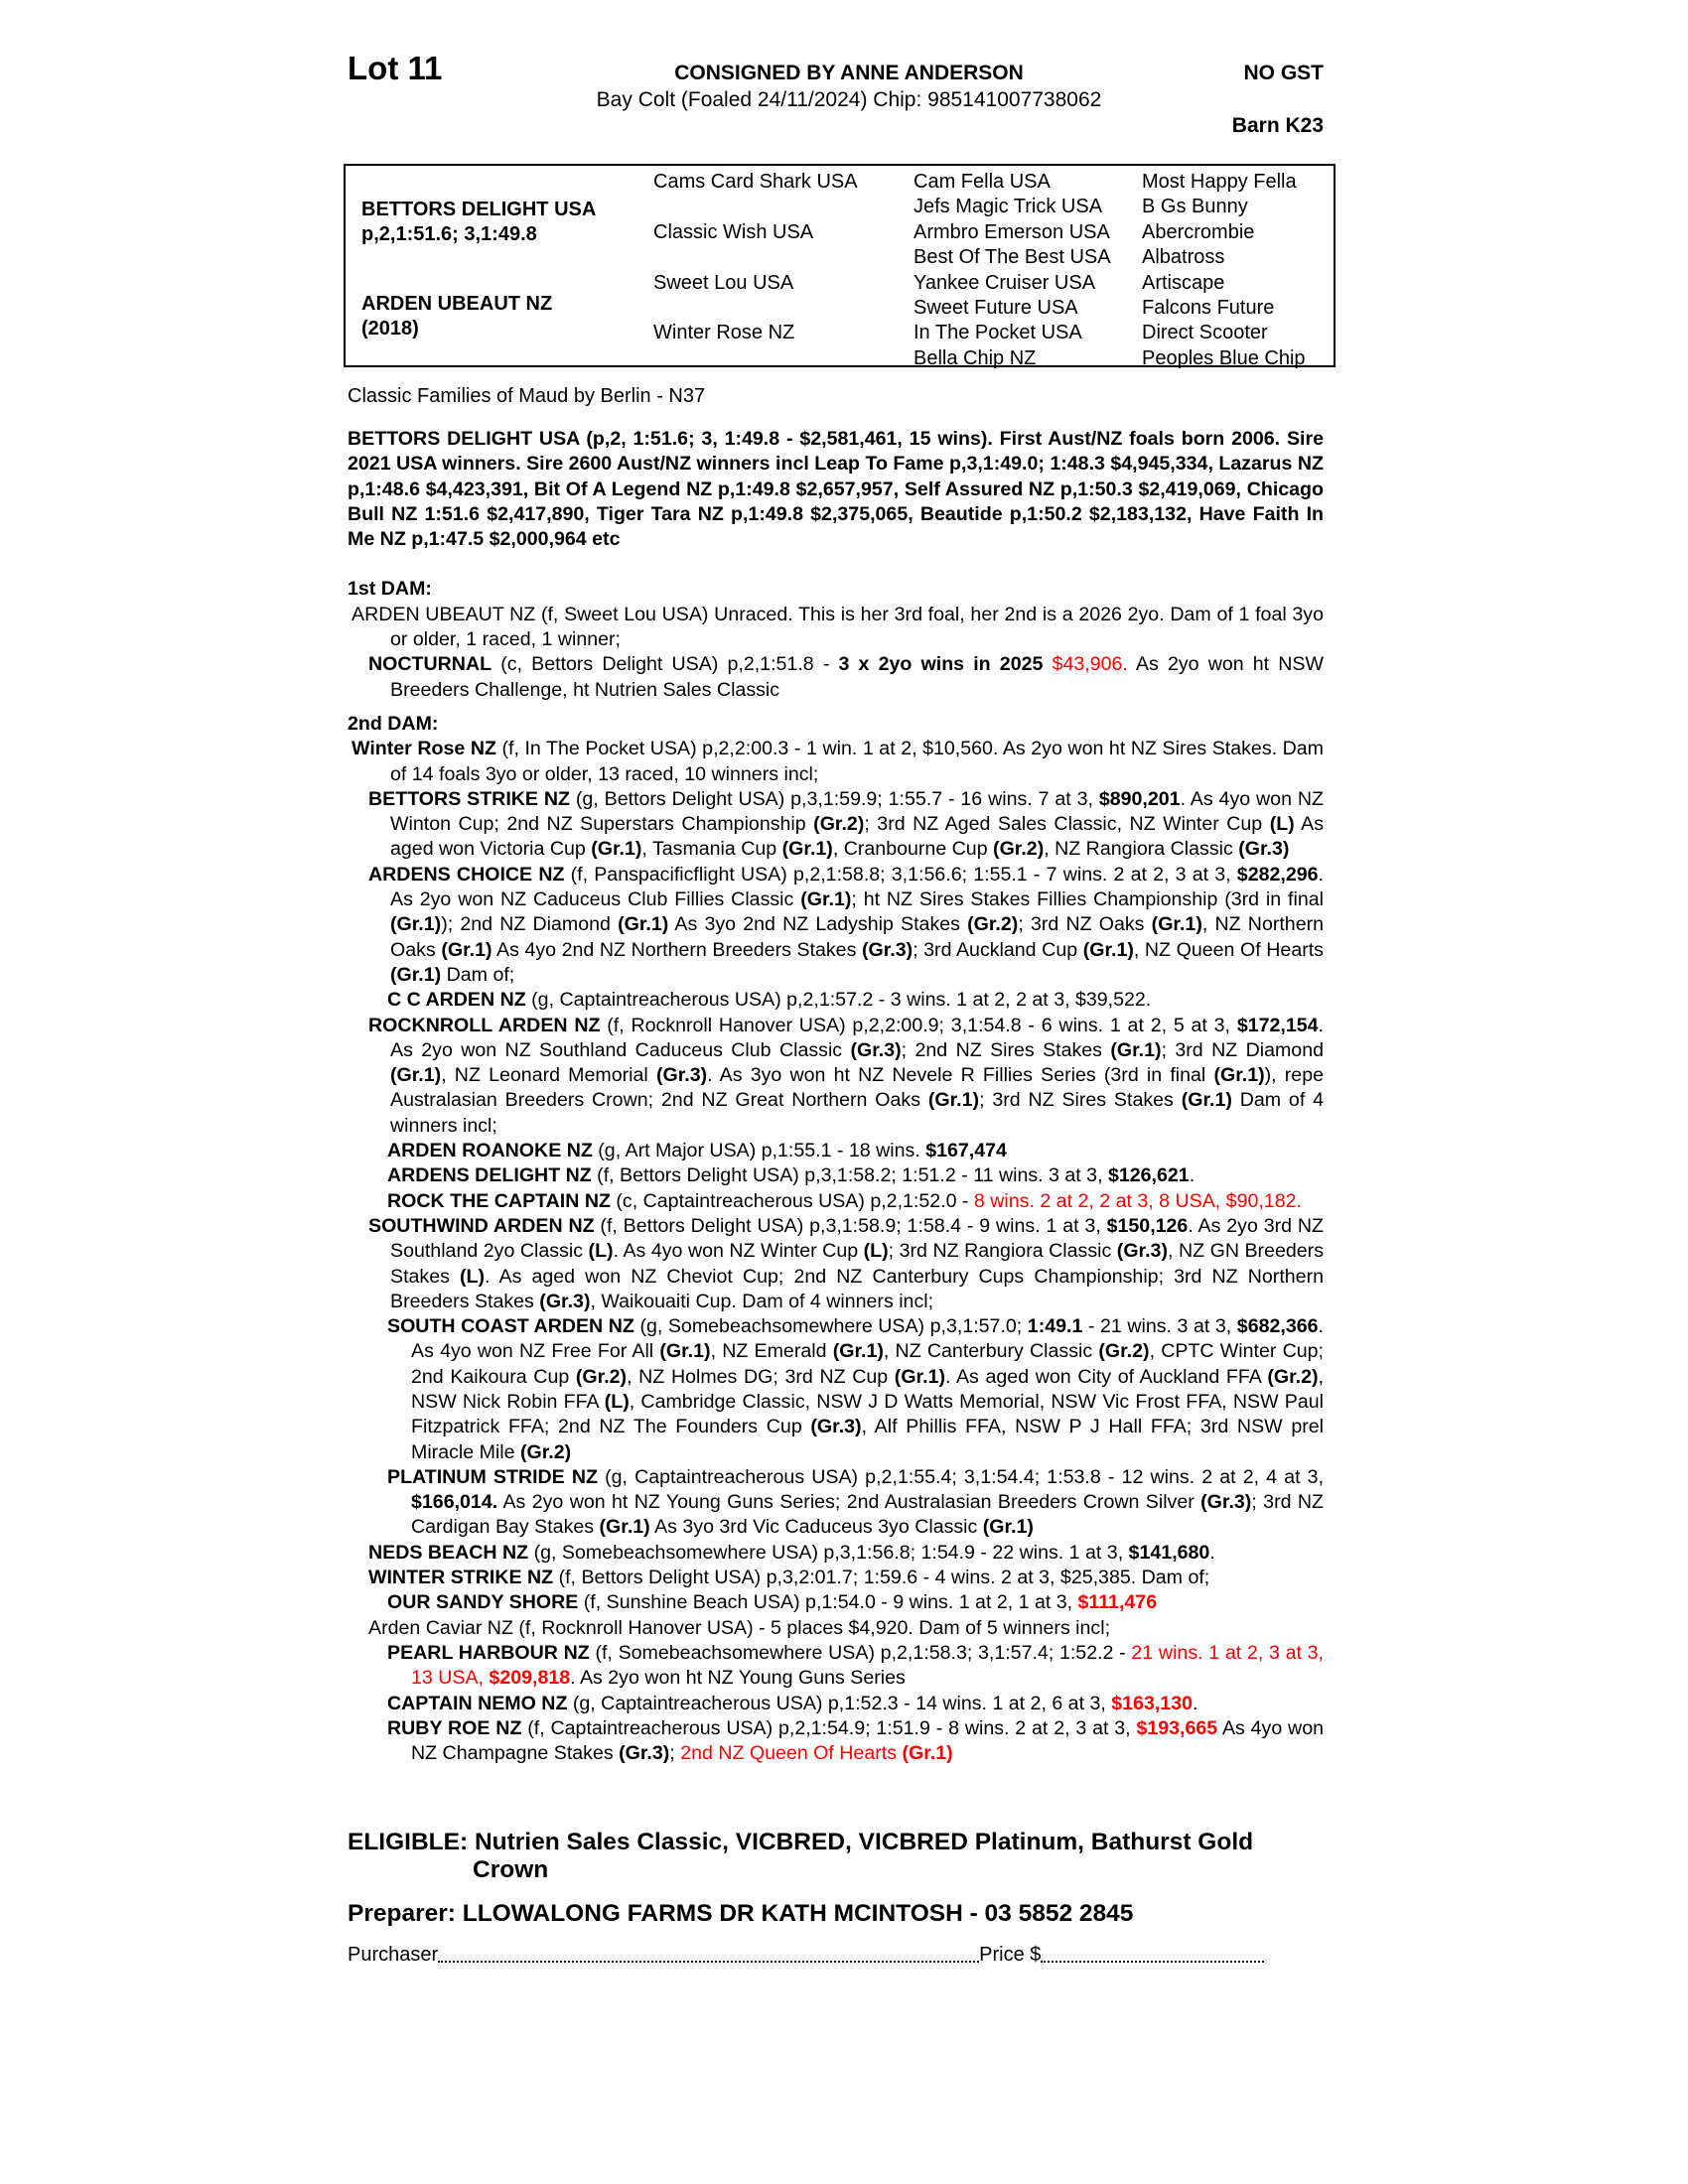 The width and height of the screenshot is (1688, 2184). What do you see at coordinates (490, 1151) in the screenshot?
I see `bold-text: ARDEN ROANOKE NZ` at bounding box center [490, 1151].